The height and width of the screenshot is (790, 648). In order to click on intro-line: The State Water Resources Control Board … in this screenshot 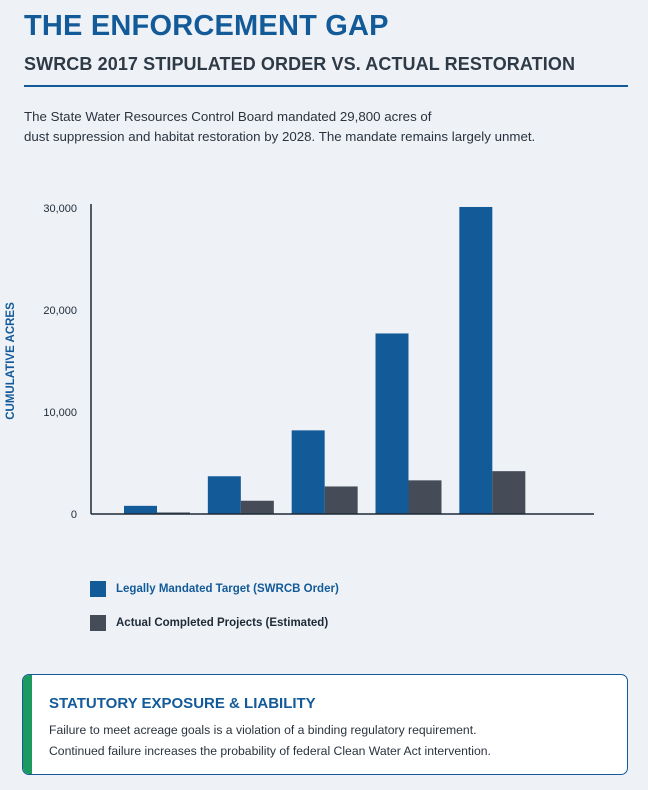, I will do `click(228, 116)`.